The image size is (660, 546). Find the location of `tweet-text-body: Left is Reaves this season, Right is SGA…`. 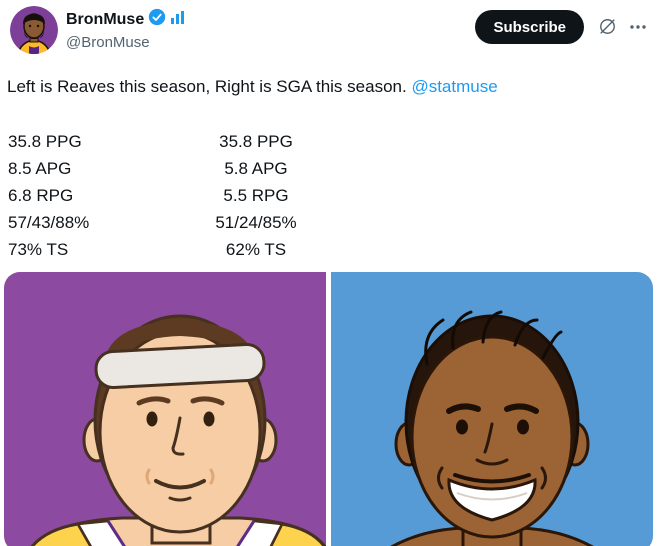

tweet-text-body: Left is Reaves this season, Right is SGA… is located at coordinates (207, 86).